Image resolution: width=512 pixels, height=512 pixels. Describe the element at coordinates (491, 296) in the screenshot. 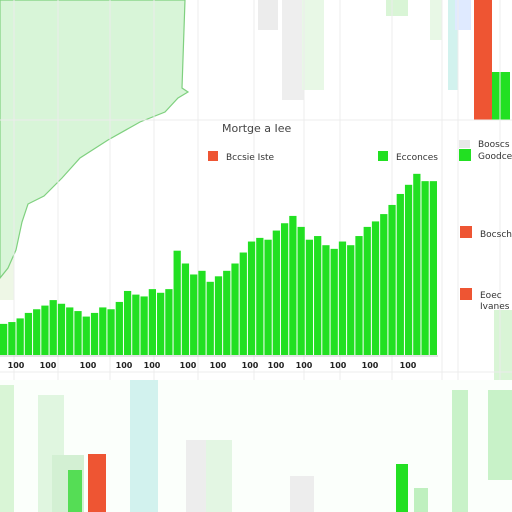

I see `side-legend-label-4: Eoec` at that location.